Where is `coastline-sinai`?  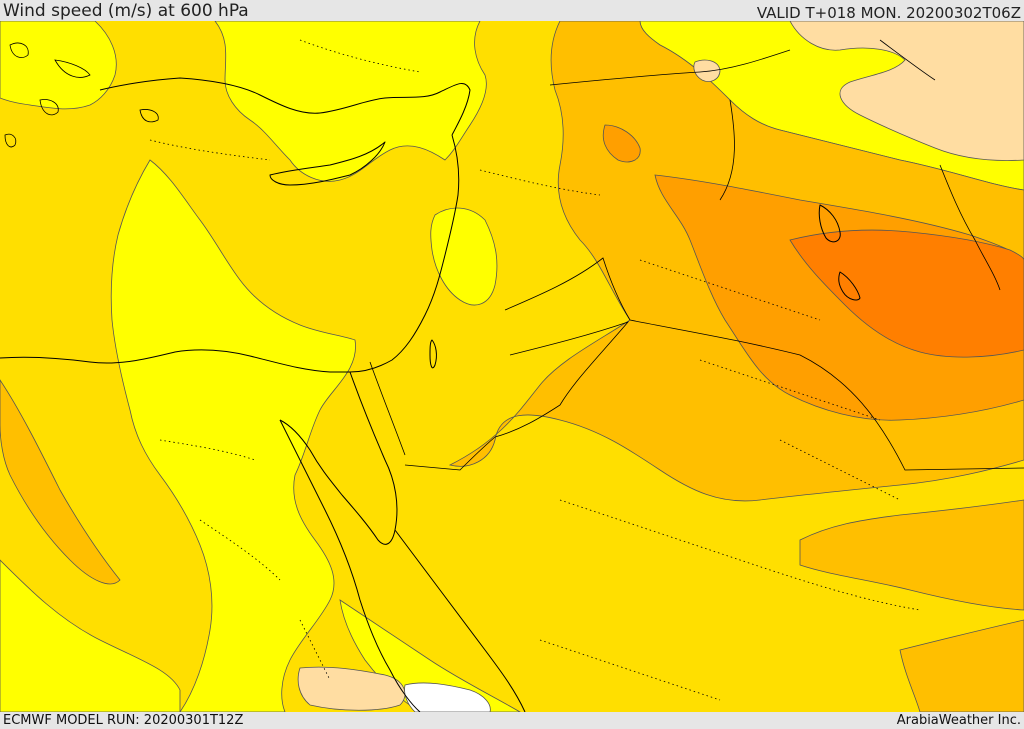 coastline-sinai is located at coordinates (338, 458).